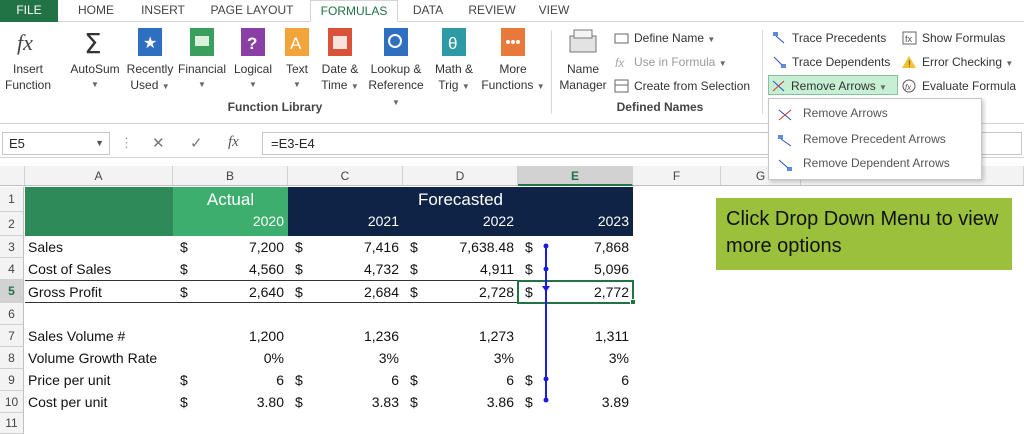 Image resolution: width=1024 pixels, height=434 pixels. I want to click on cancel-icon: ✕, so click(158, 143).